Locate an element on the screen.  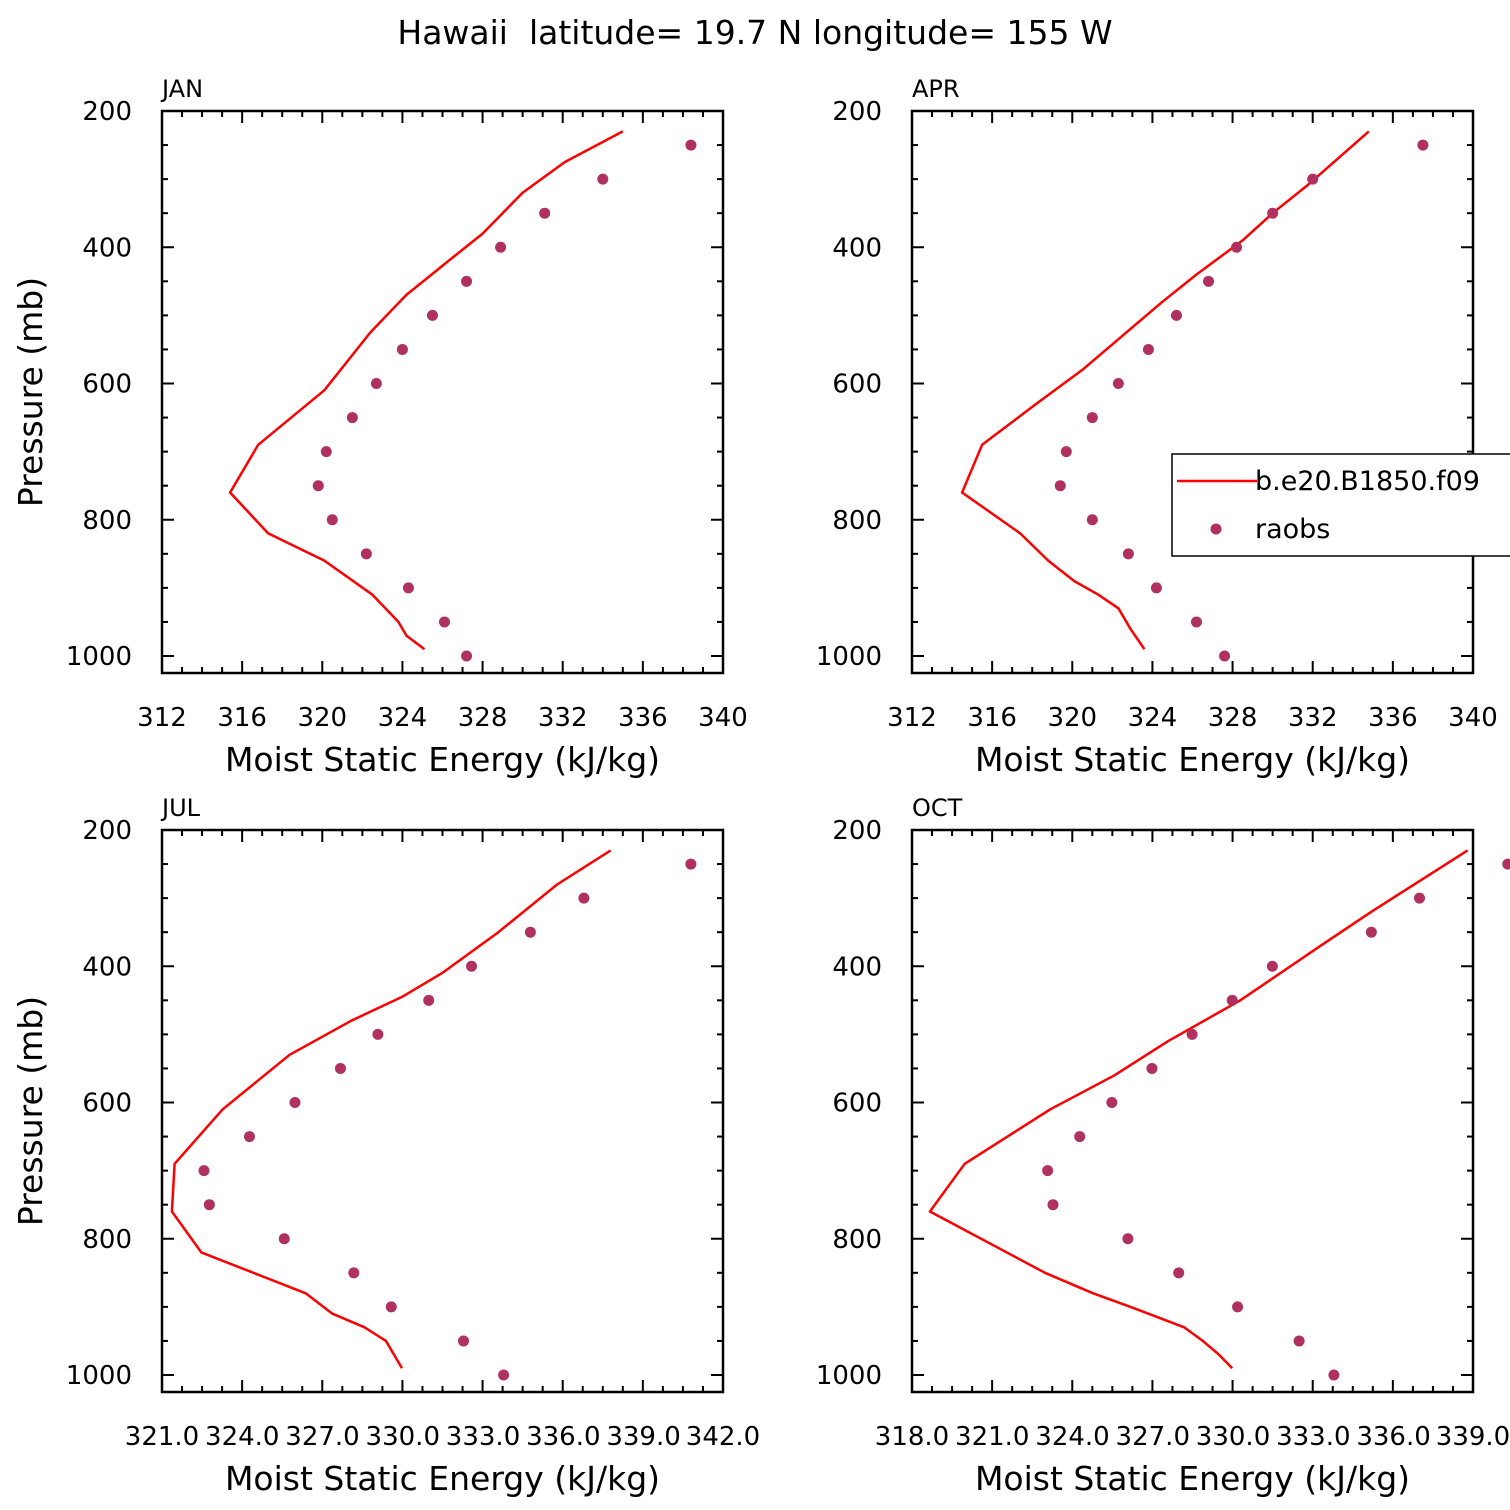
legend-dot-swatch is located at coordinates (1216, 529).